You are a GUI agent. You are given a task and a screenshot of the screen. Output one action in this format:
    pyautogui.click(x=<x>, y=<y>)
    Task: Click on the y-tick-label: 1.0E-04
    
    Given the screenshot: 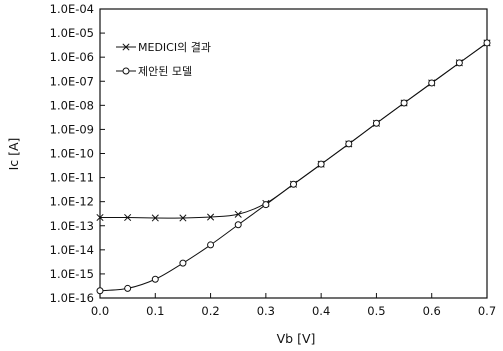 What is the action you would take?
    pyautogui.click(x=72, y=9)
    